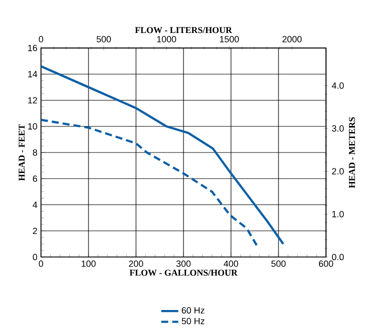  I want to click on x-tick-label: 400, so click(231, 263).